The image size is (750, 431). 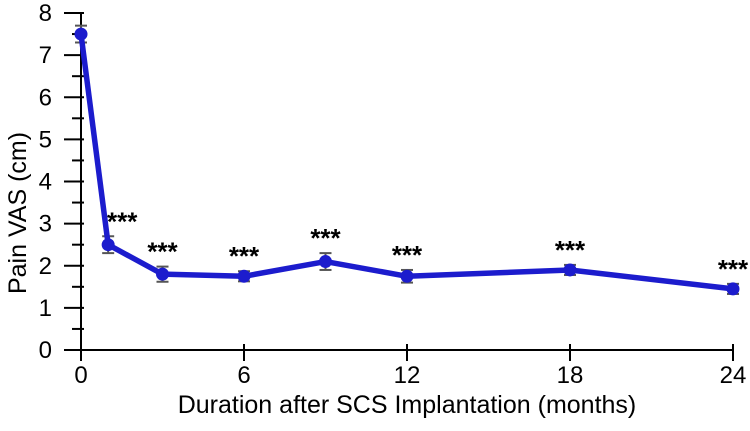 I want to click on x-tick-label: 12, so click(x=407, y=375).